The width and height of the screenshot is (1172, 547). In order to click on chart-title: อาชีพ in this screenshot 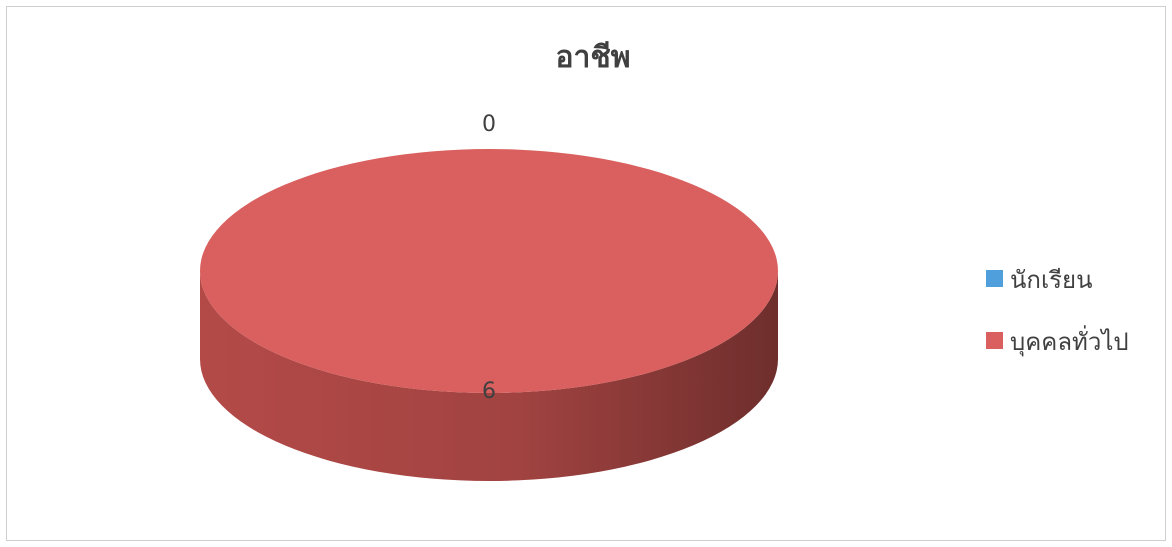, I will do `click(593, 57)`.